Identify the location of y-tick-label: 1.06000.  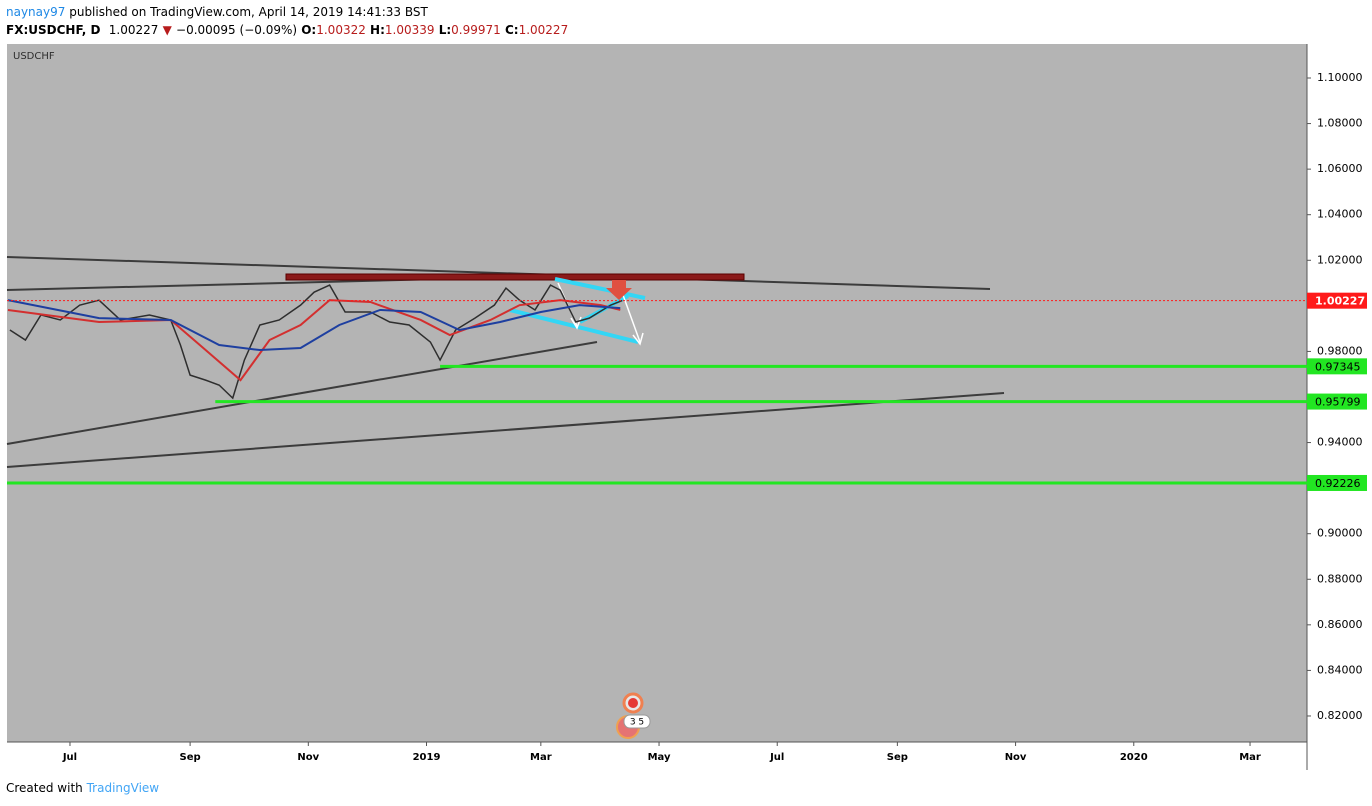
(1340, 168).